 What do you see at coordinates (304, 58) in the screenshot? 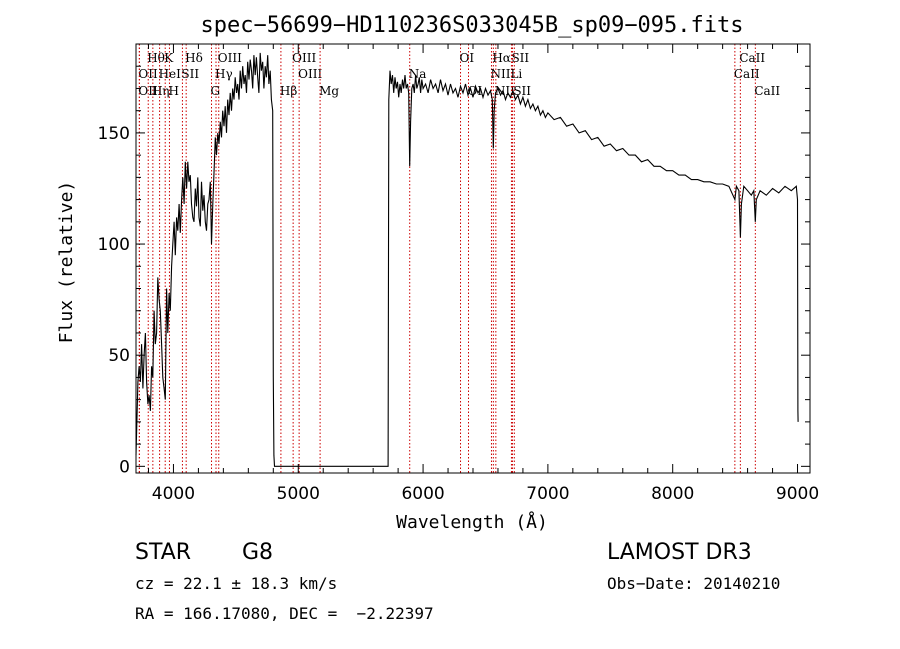
I see `marker-label-13: OIII` at bounding box center [304, 58].